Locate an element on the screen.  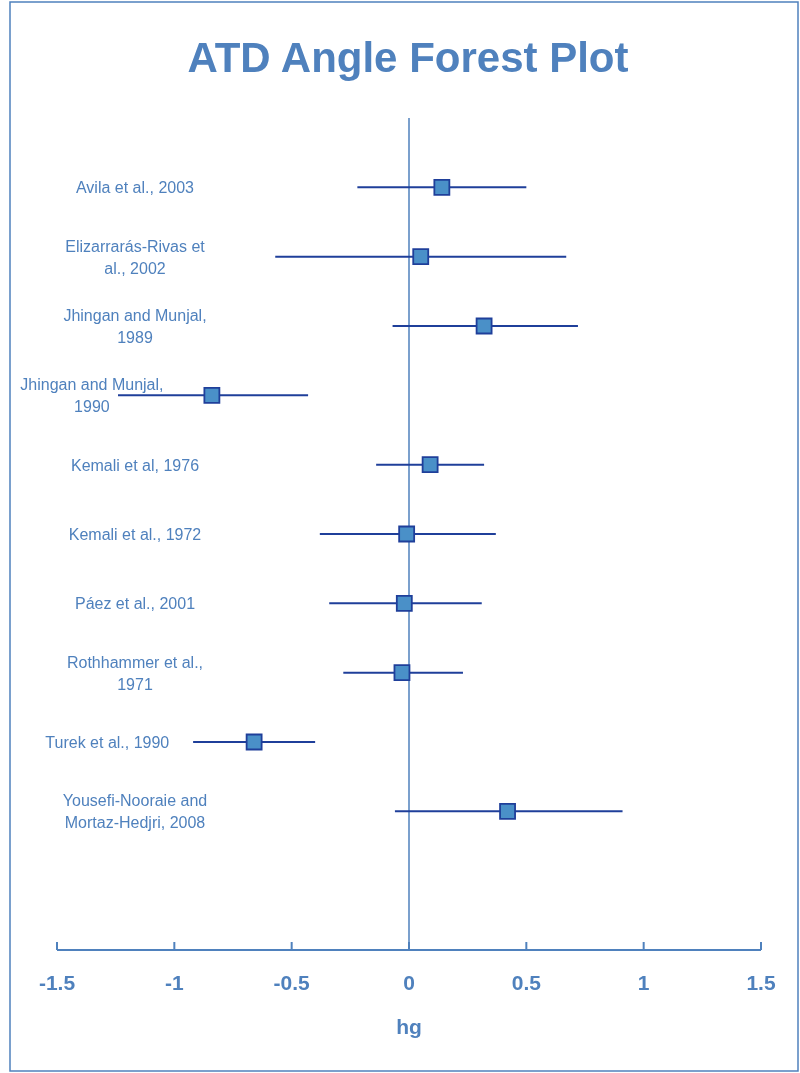
y-tick-label: Jhingan and Munjal, 1989 is located at coordinates (135, 326).